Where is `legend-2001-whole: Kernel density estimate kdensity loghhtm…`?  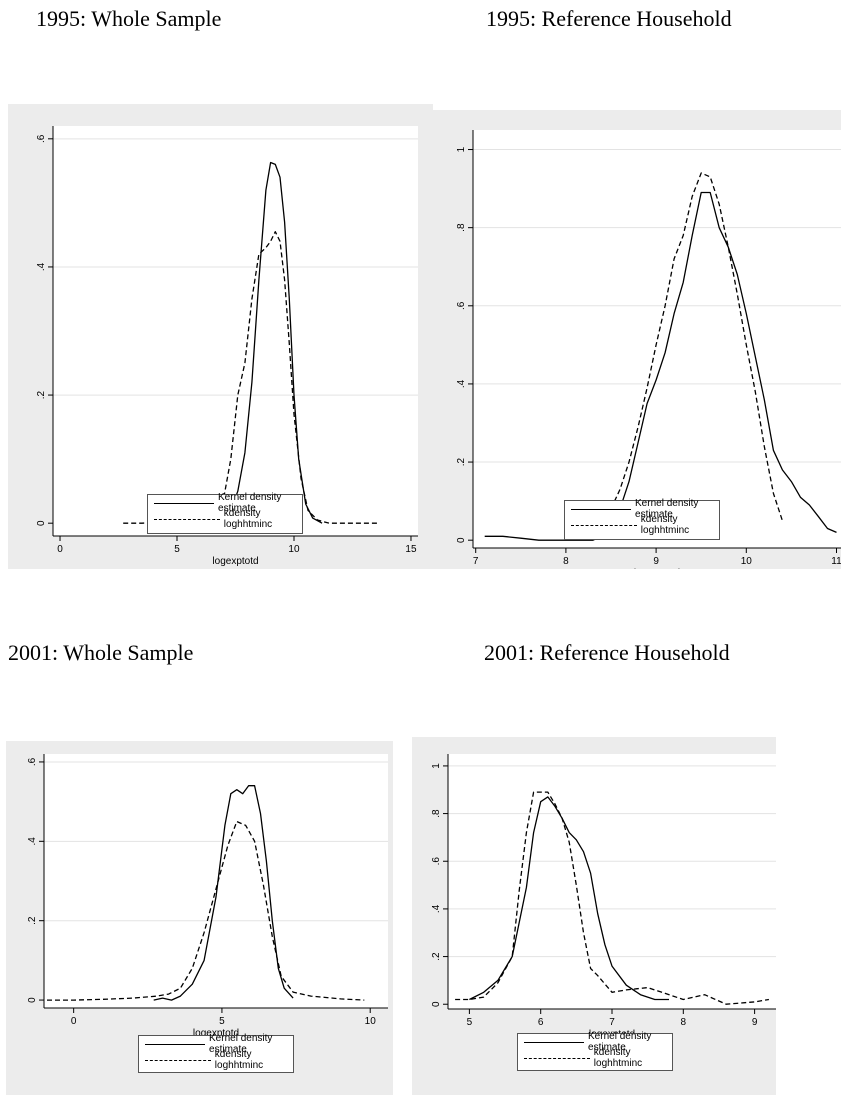 legend-2001-whole: Kernel density estimate kdensity loghhtm… is located at coordinates (216, 1053).